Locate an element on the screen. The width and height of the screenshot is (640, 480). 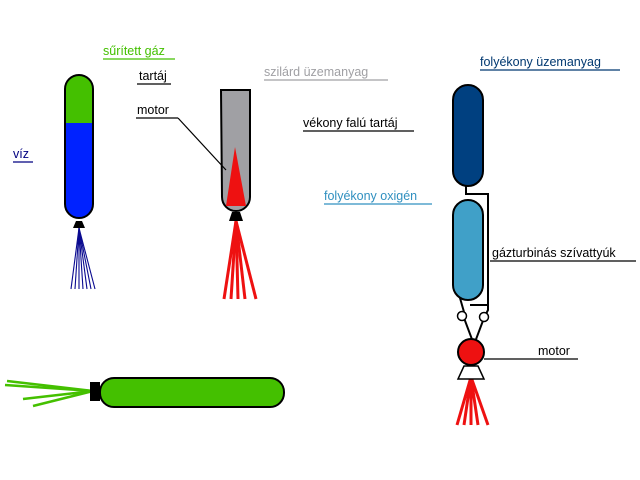
water-rocket-nozzle is located at coordinates (79, 224).